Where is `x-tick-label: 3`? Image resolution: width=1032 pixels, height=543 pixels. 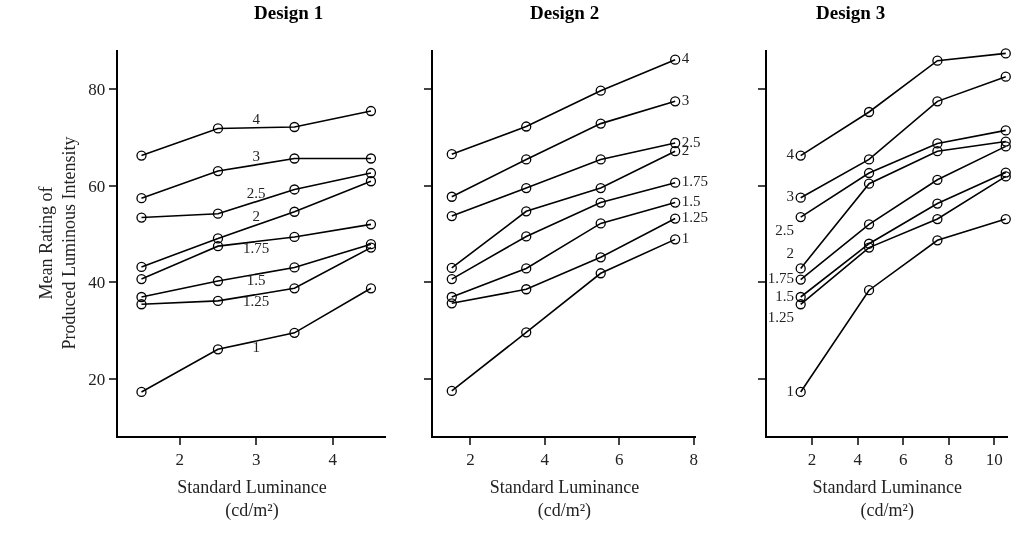 x-tick-label: 3 is located at coordinates (256, 460).